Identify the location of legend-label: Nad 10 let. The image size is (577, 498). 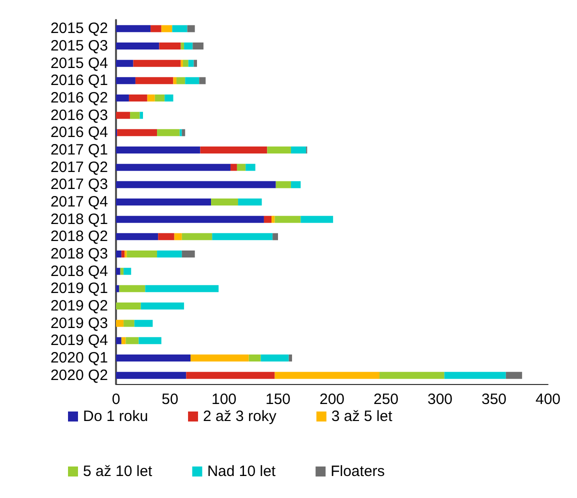
(241, 471).